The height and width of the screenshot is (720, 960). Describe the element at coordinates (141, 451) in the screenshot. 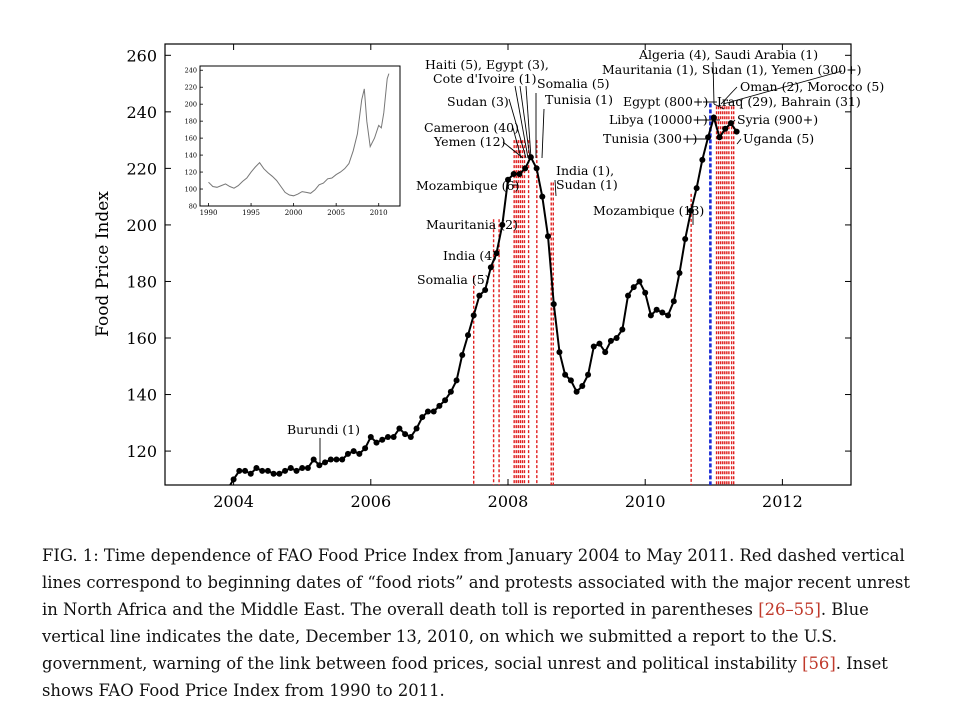

I see `y-tick-label: 120` at that location.